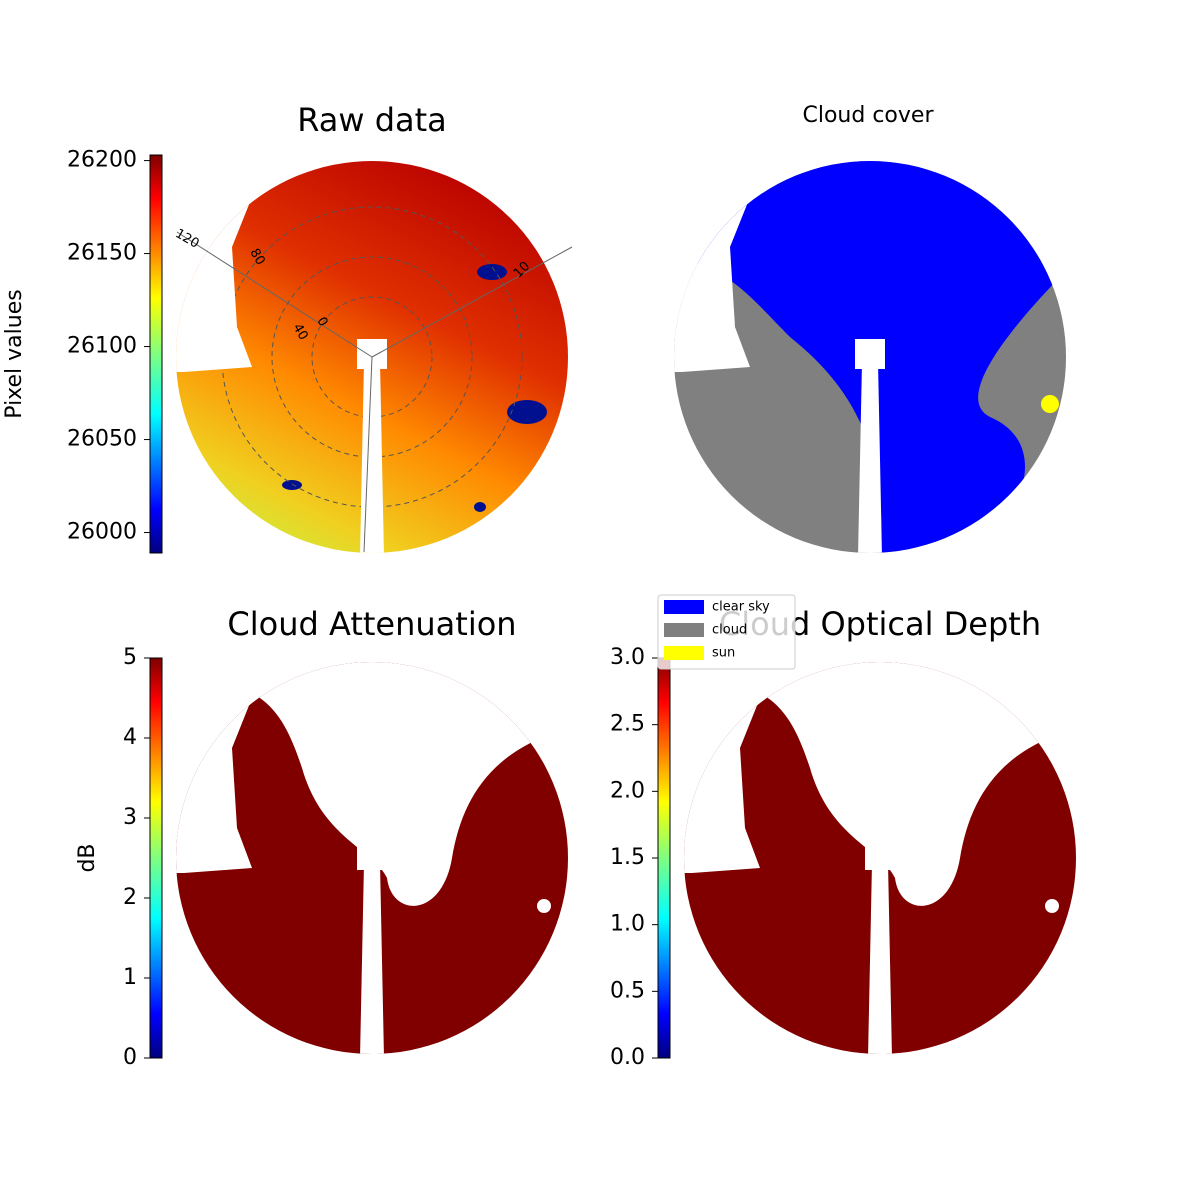  Describe the element at coordinates (869, 115) in the screenshot. I see `panel-title: Cloud cover` at that location.